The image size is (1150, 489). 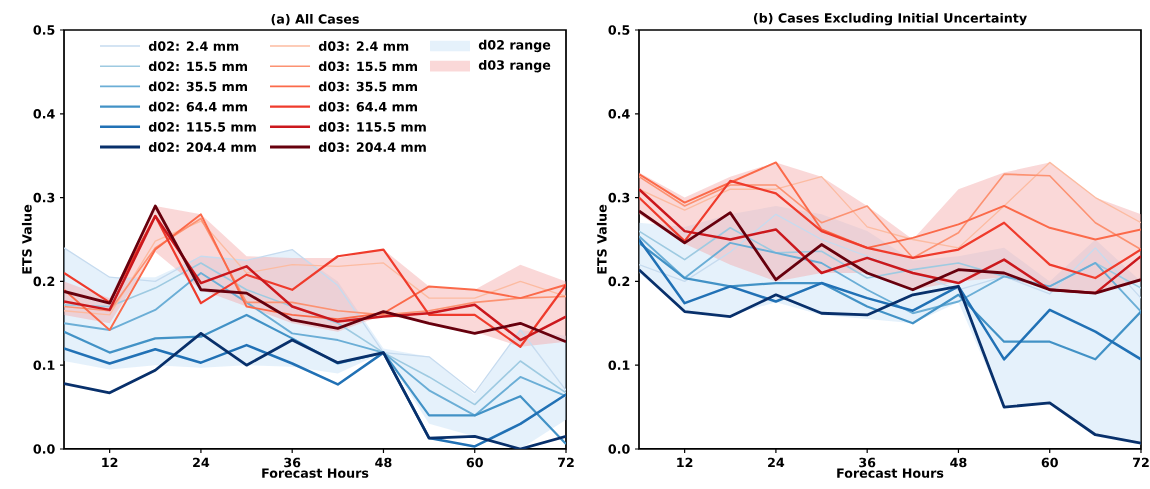 What do you see at coordinates (367, 86) in the screenshot?
I see `legend-label: d03: 35.5 mm` at bounding box center [367, 86].